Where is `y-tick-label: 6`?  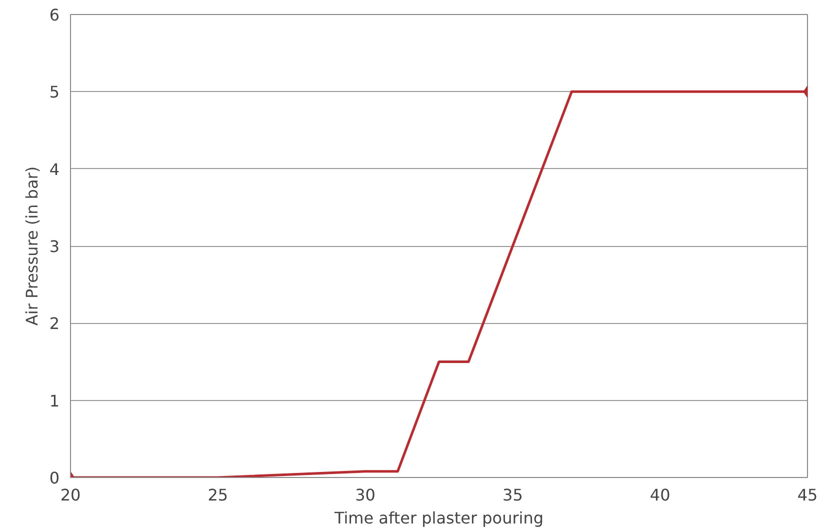
y-tick-label: 6 is located at coordinates (54, 15).